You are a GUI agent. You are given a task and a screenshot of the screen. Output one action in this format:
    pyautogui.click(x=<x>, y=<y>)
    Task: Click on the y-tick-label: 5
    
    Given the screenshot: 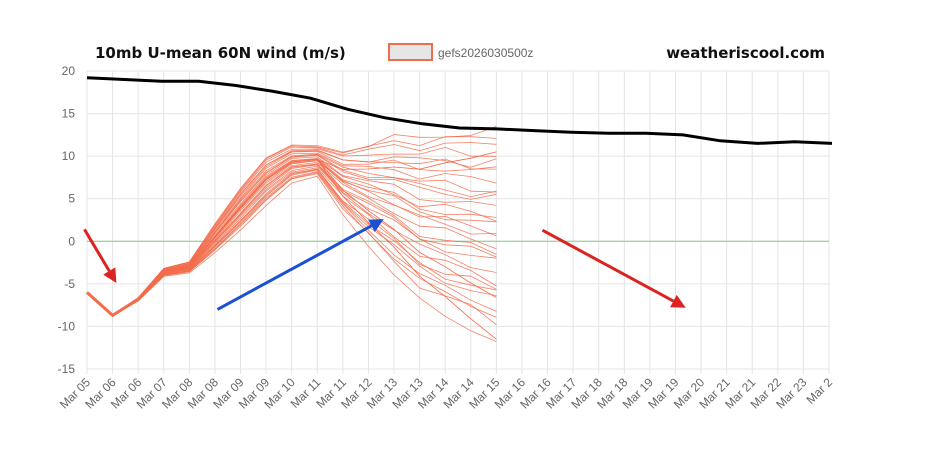 What is the action you would take?
    pyautogui.click(x=71, y=199)
    